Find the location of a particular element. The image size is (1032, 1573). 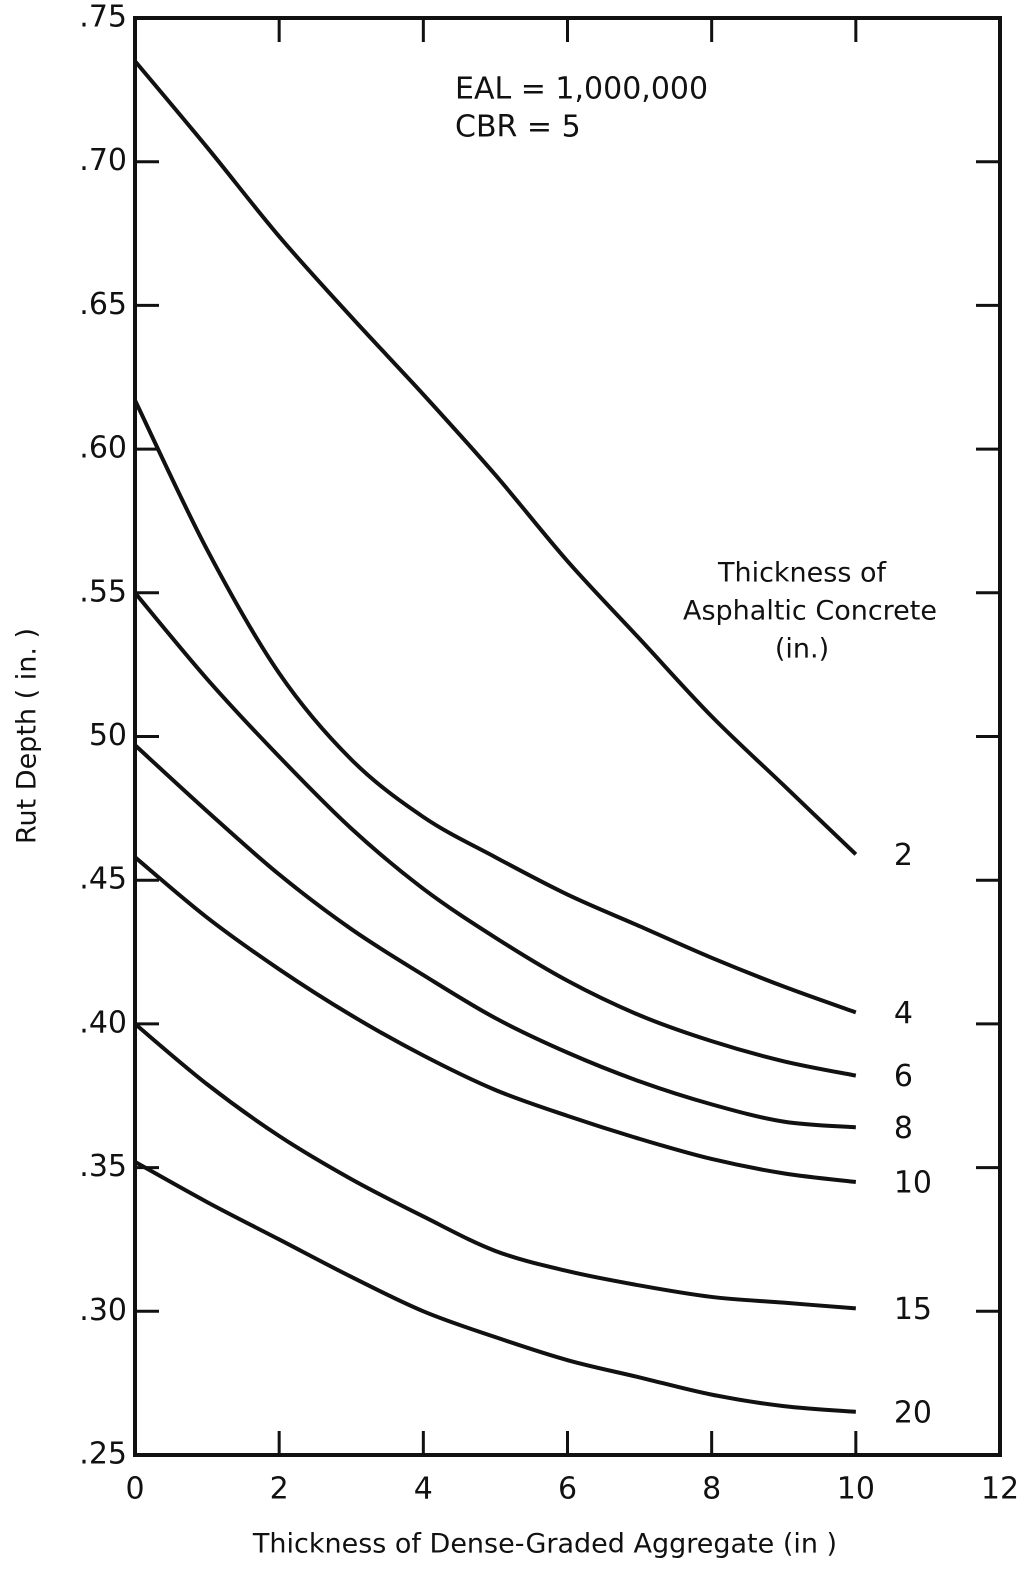

series-label: 8 is located at coordinates (903, 1128).